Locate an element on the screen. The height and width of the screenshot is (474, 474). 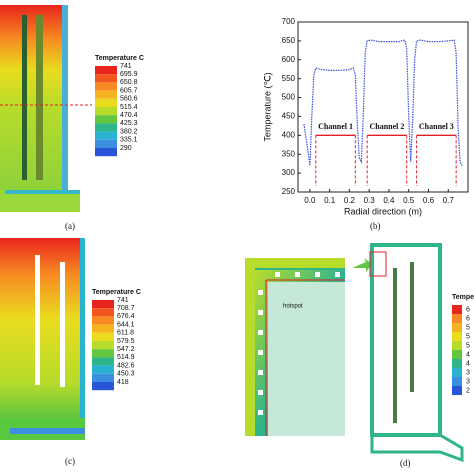
panel-label: (d) is located at coordinates (405, 463).